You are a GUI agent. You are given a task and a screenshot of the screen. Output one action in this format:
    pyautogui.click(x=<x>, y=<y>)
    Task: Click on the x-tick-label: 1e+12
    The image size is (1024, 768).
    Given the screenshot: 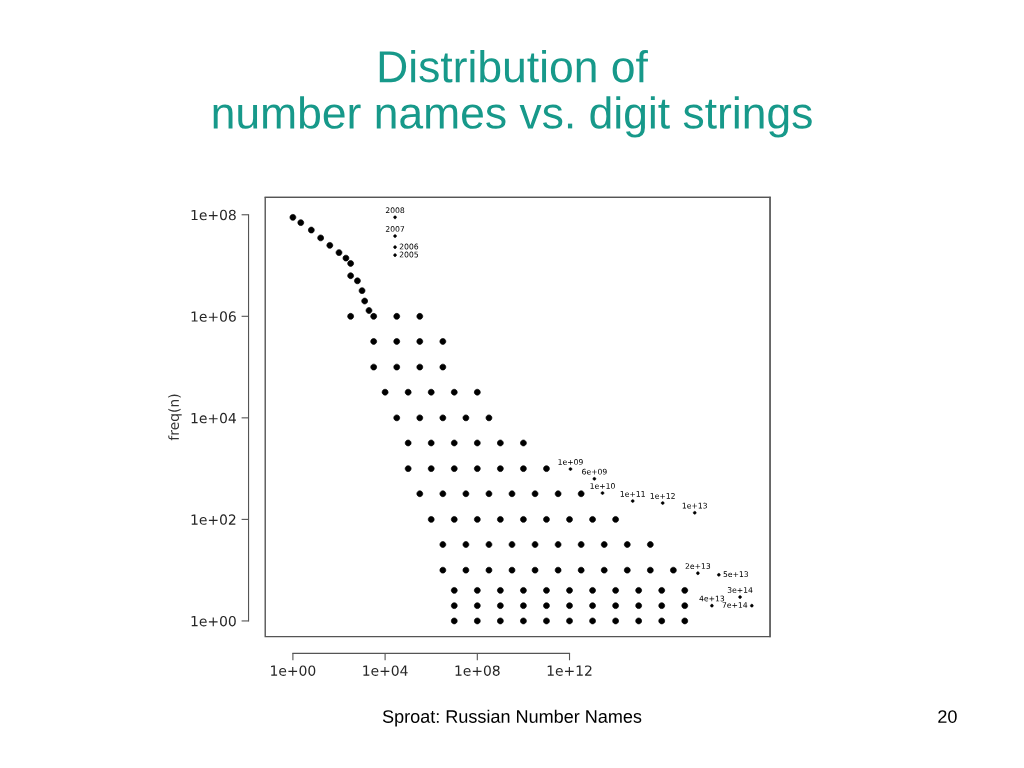 What is the action you would take?
    pyautogui.click(x=569, y=670)
    